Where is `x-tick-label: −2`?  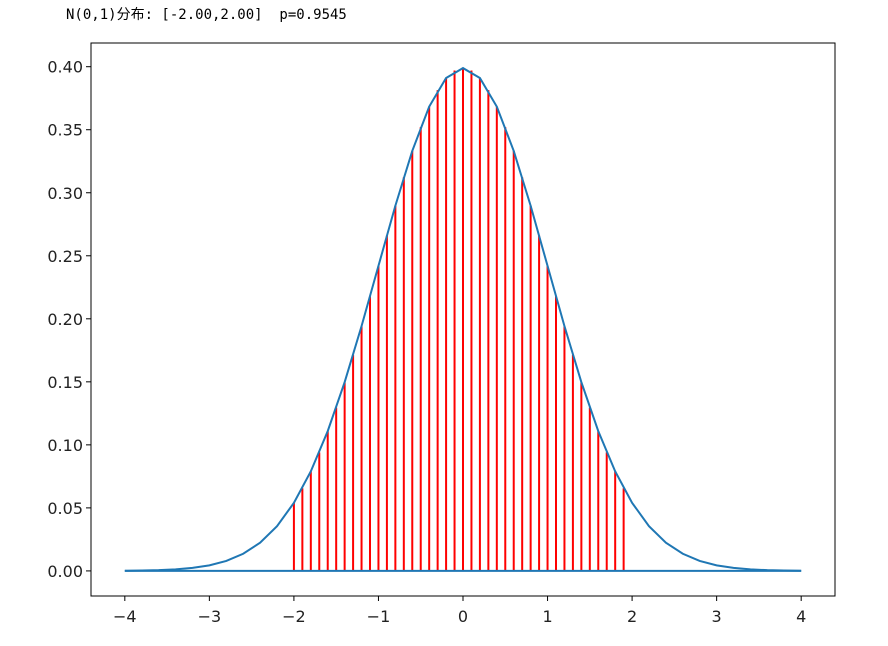 x-tick-label: −2 is located at coordinates (294, 616).